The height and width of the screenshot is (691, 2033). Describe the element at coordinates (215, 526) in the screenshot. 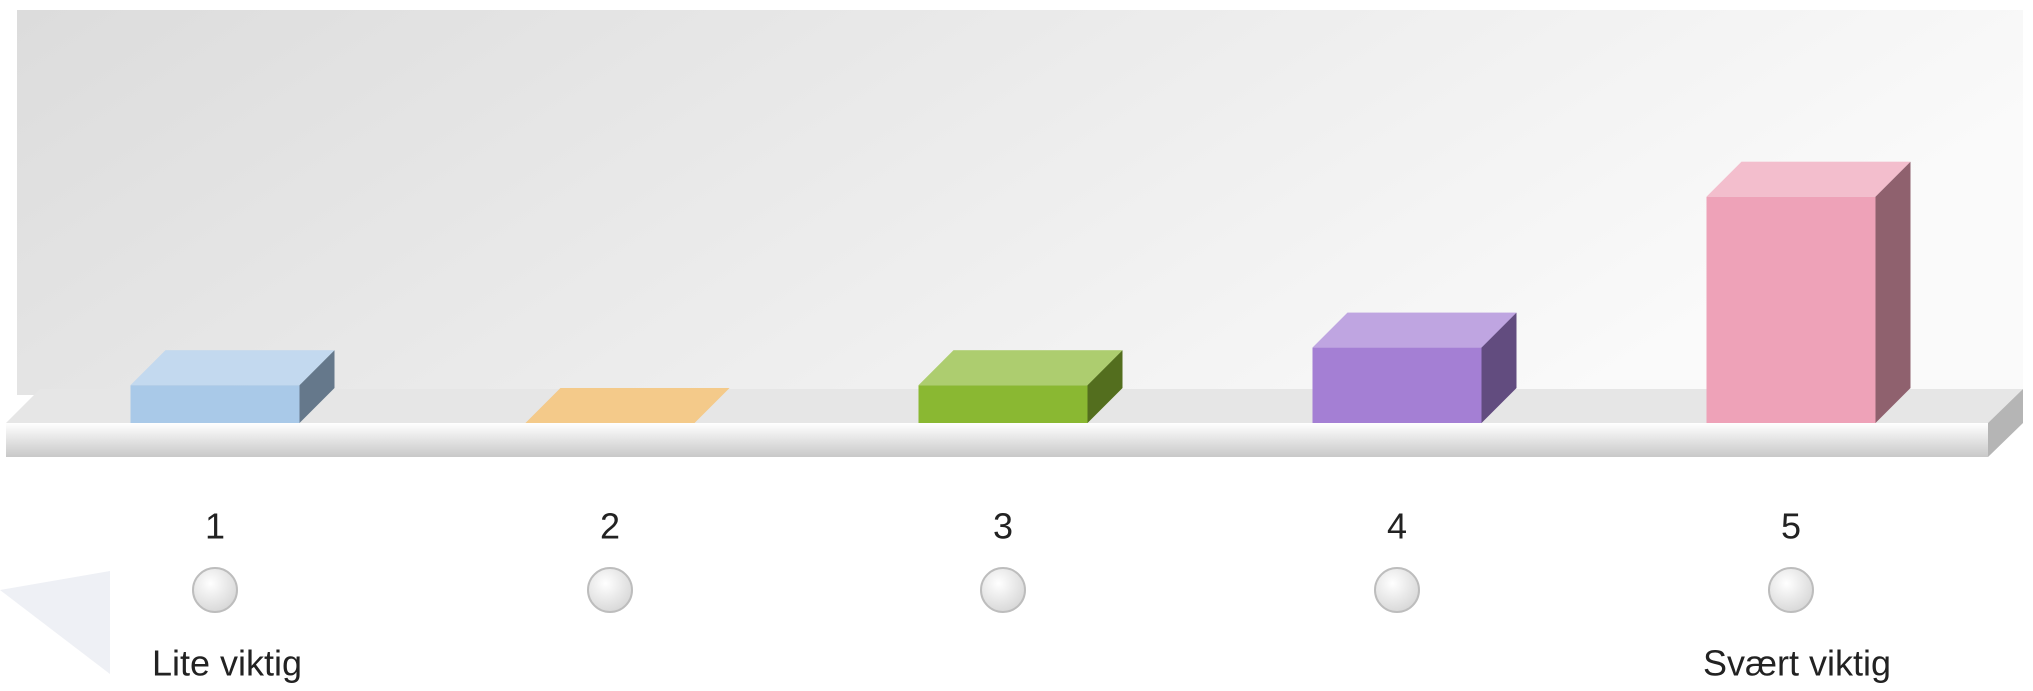

I see `option-label: 1` at that location.